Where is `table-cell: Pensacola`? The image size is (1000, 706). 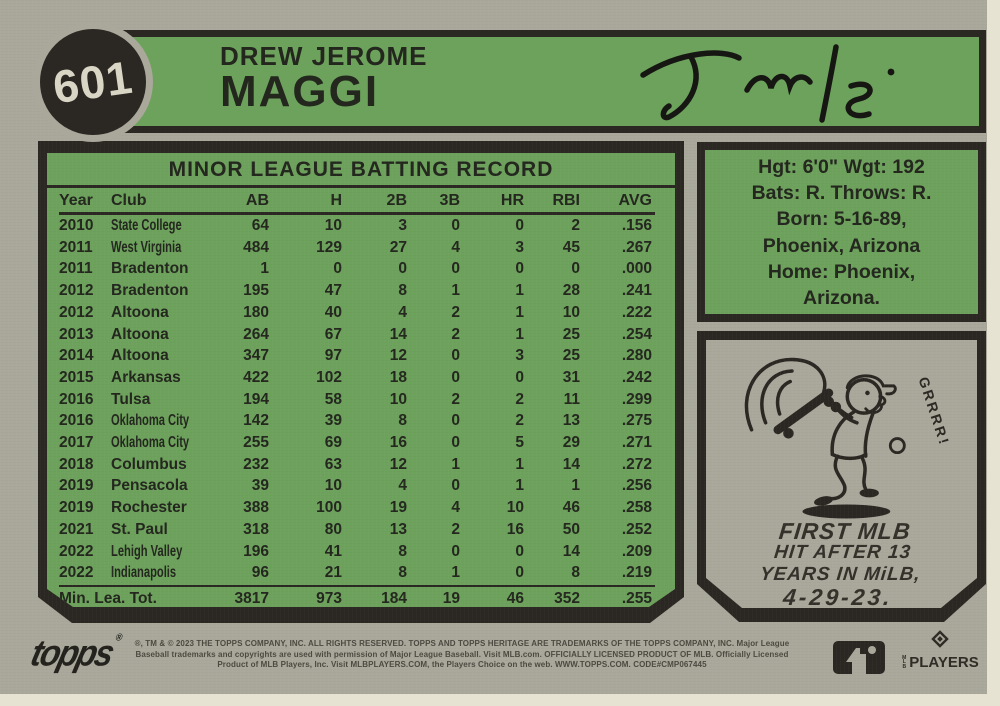 table-cell: Pensacola is located at coordinates (149, 486).